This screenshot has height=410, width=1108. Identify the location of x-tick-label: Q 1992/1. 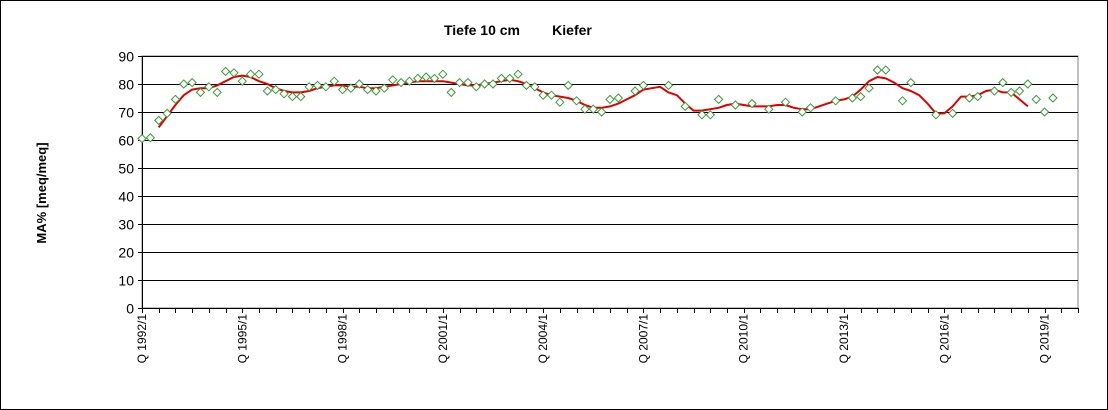
(142, 339).